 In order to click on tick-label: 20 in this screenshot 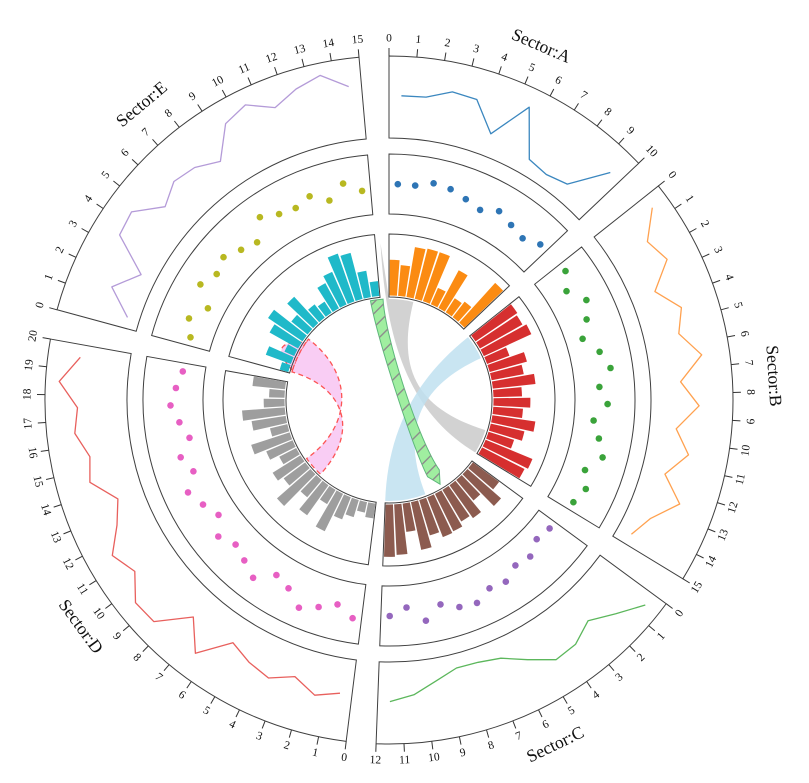, I will do `click(33, 336)`.